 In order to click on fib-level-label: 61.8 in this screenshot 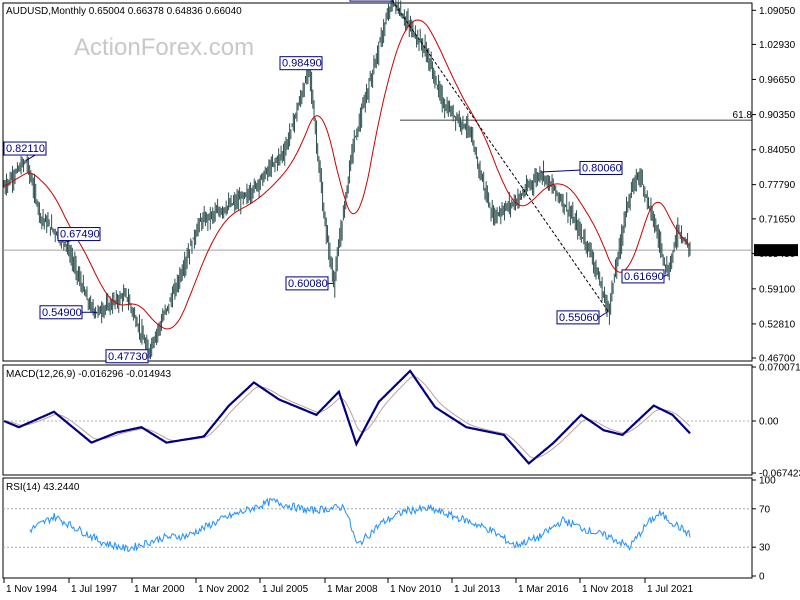, I will do `click(743, 115)`.